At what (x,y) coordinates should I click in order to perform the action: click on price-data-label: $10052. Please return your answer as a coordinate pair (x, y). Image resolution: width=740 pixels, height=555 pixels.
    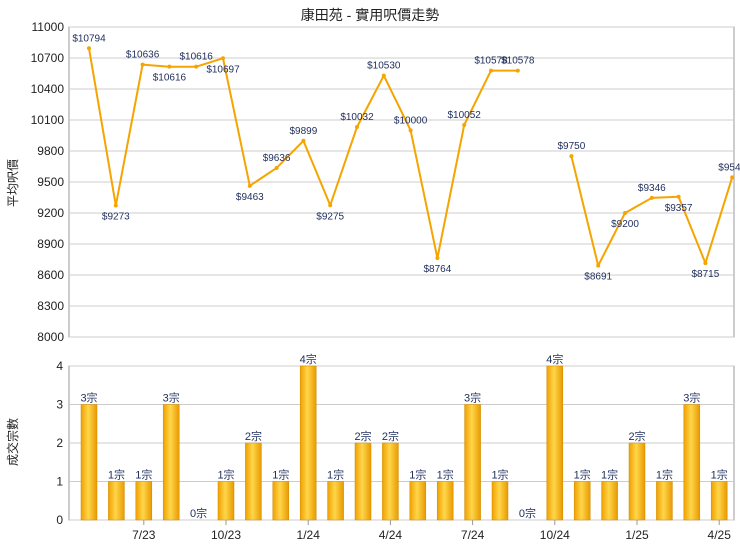
    Looking at the image, I should click on (465, 115).